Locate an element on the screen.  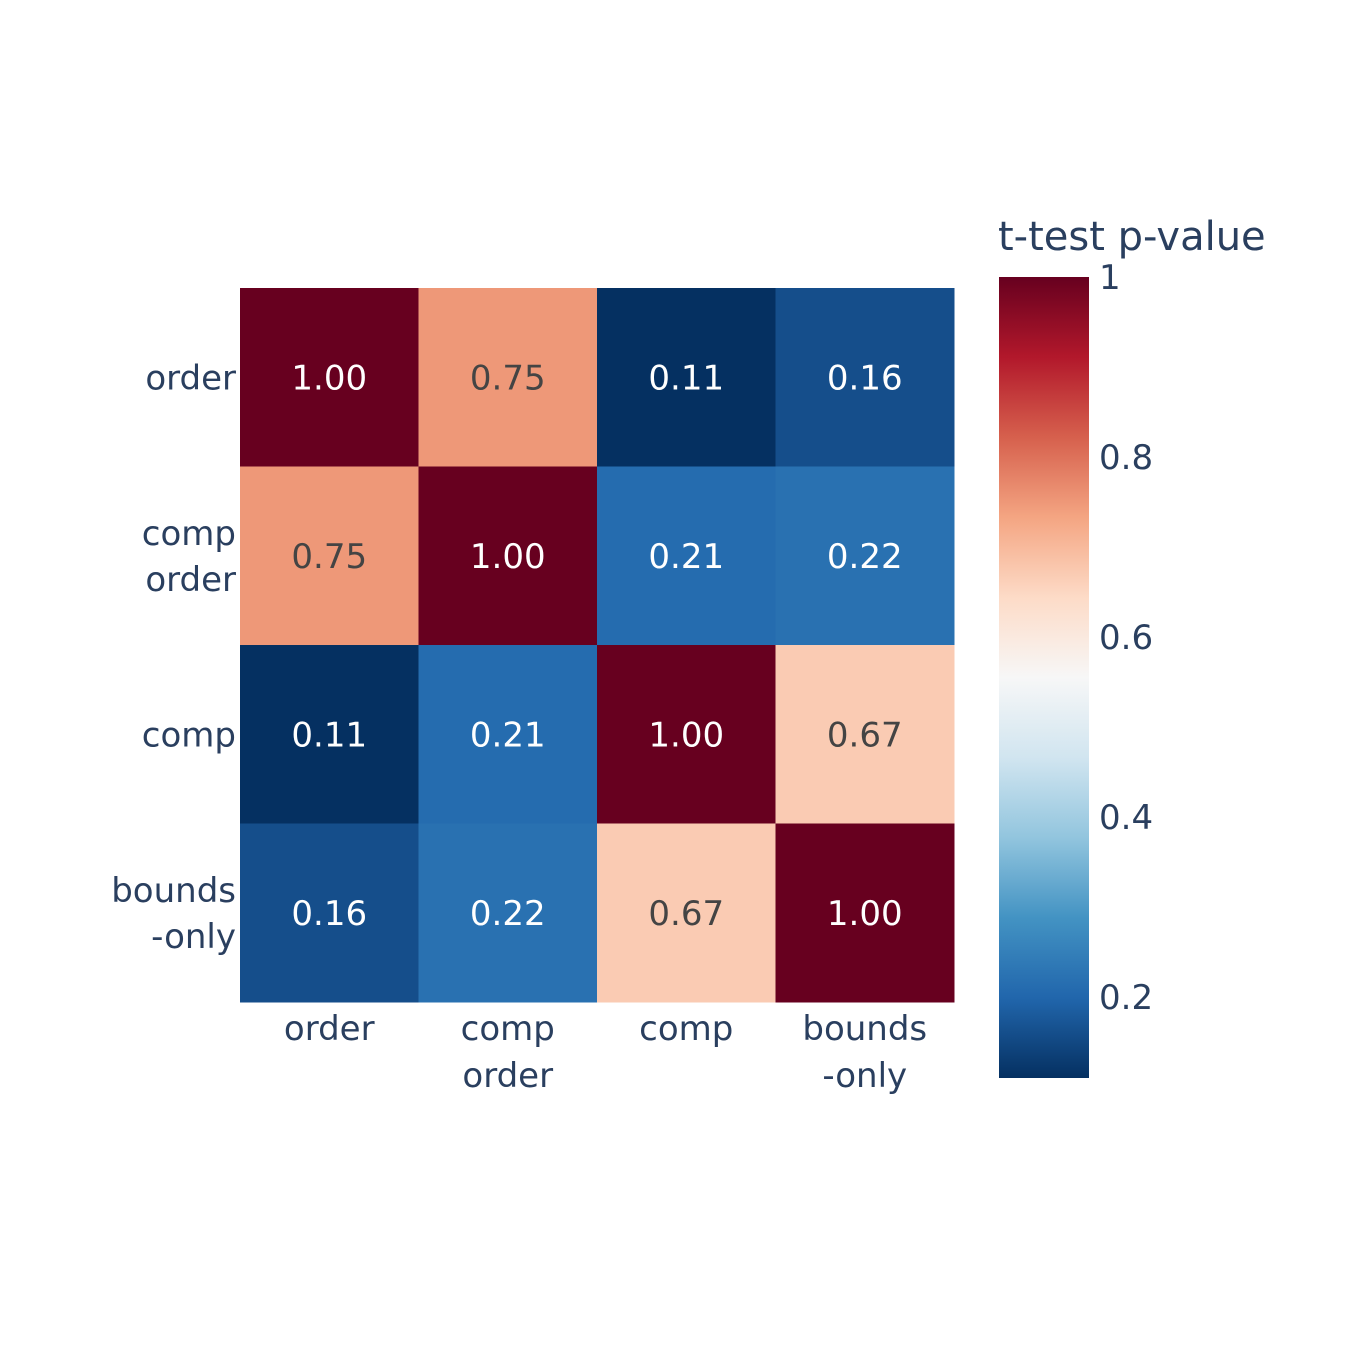
y-axis-tick-label: -only is located at coordinates (193, 937).